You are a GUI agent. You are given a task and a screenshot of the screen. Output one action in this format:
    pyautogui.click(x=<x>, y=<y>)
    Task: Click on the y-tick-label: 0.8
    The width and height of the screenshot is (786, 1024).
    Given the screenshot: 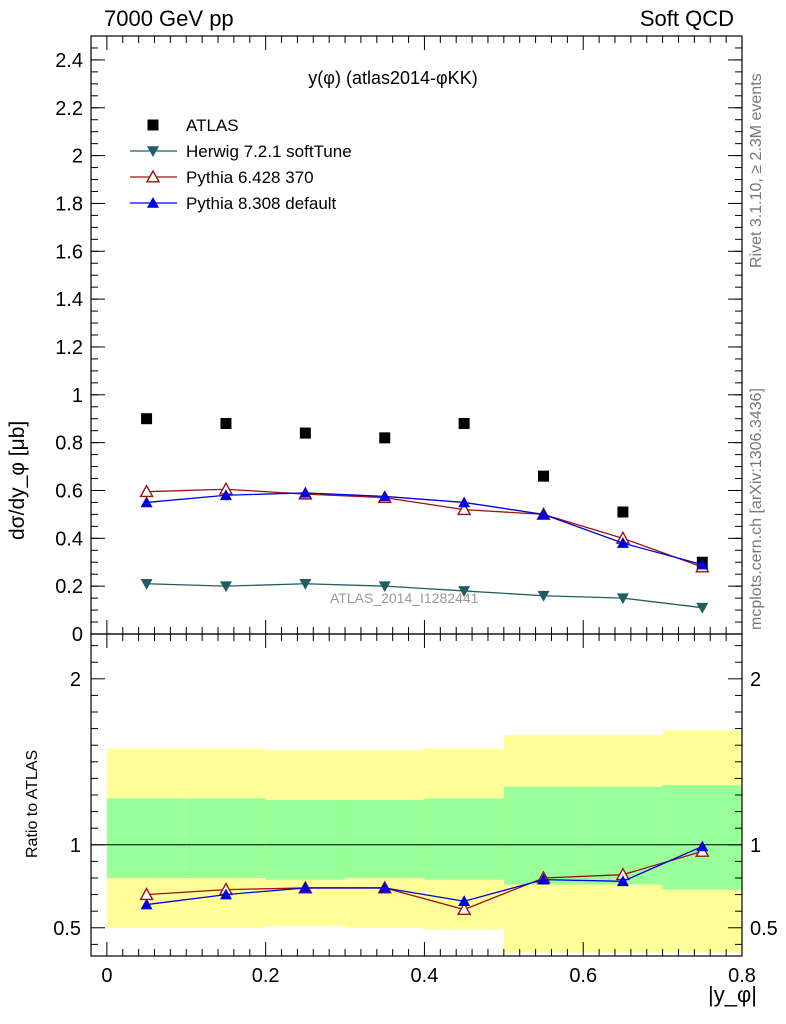 What is the action you would take?
    pyautogui.click(x=69, y=444)
    